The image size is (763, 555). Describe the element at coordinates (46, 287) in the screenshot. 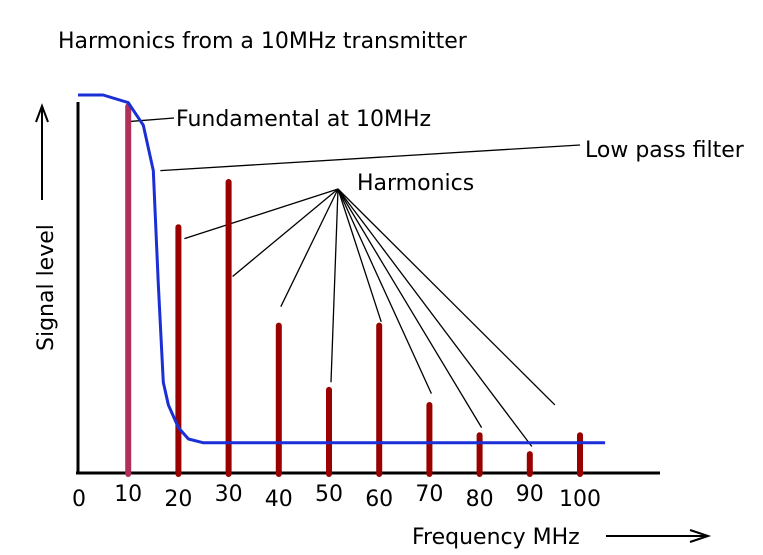

I see `y-axis-label: Signal level` at that location.